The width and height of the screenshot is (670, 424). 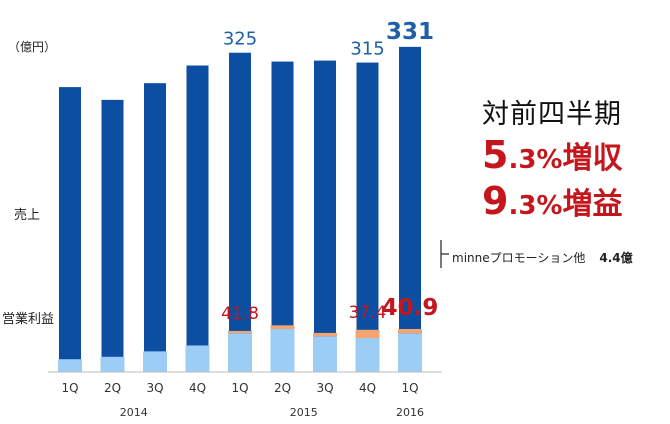 What do you see at coordinates (304, 412) in the screenshot?
I see `year-label: 2015` at bounding box center [304, 412].